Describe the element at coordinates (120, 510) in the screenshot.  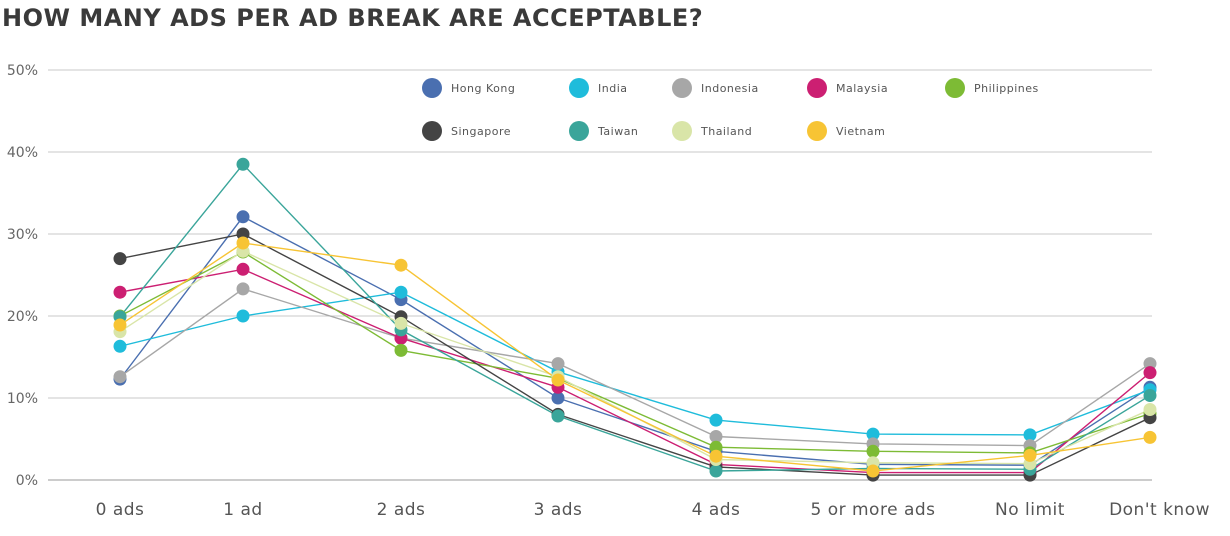
I see `x-tick-label: 0 ads` at that location.